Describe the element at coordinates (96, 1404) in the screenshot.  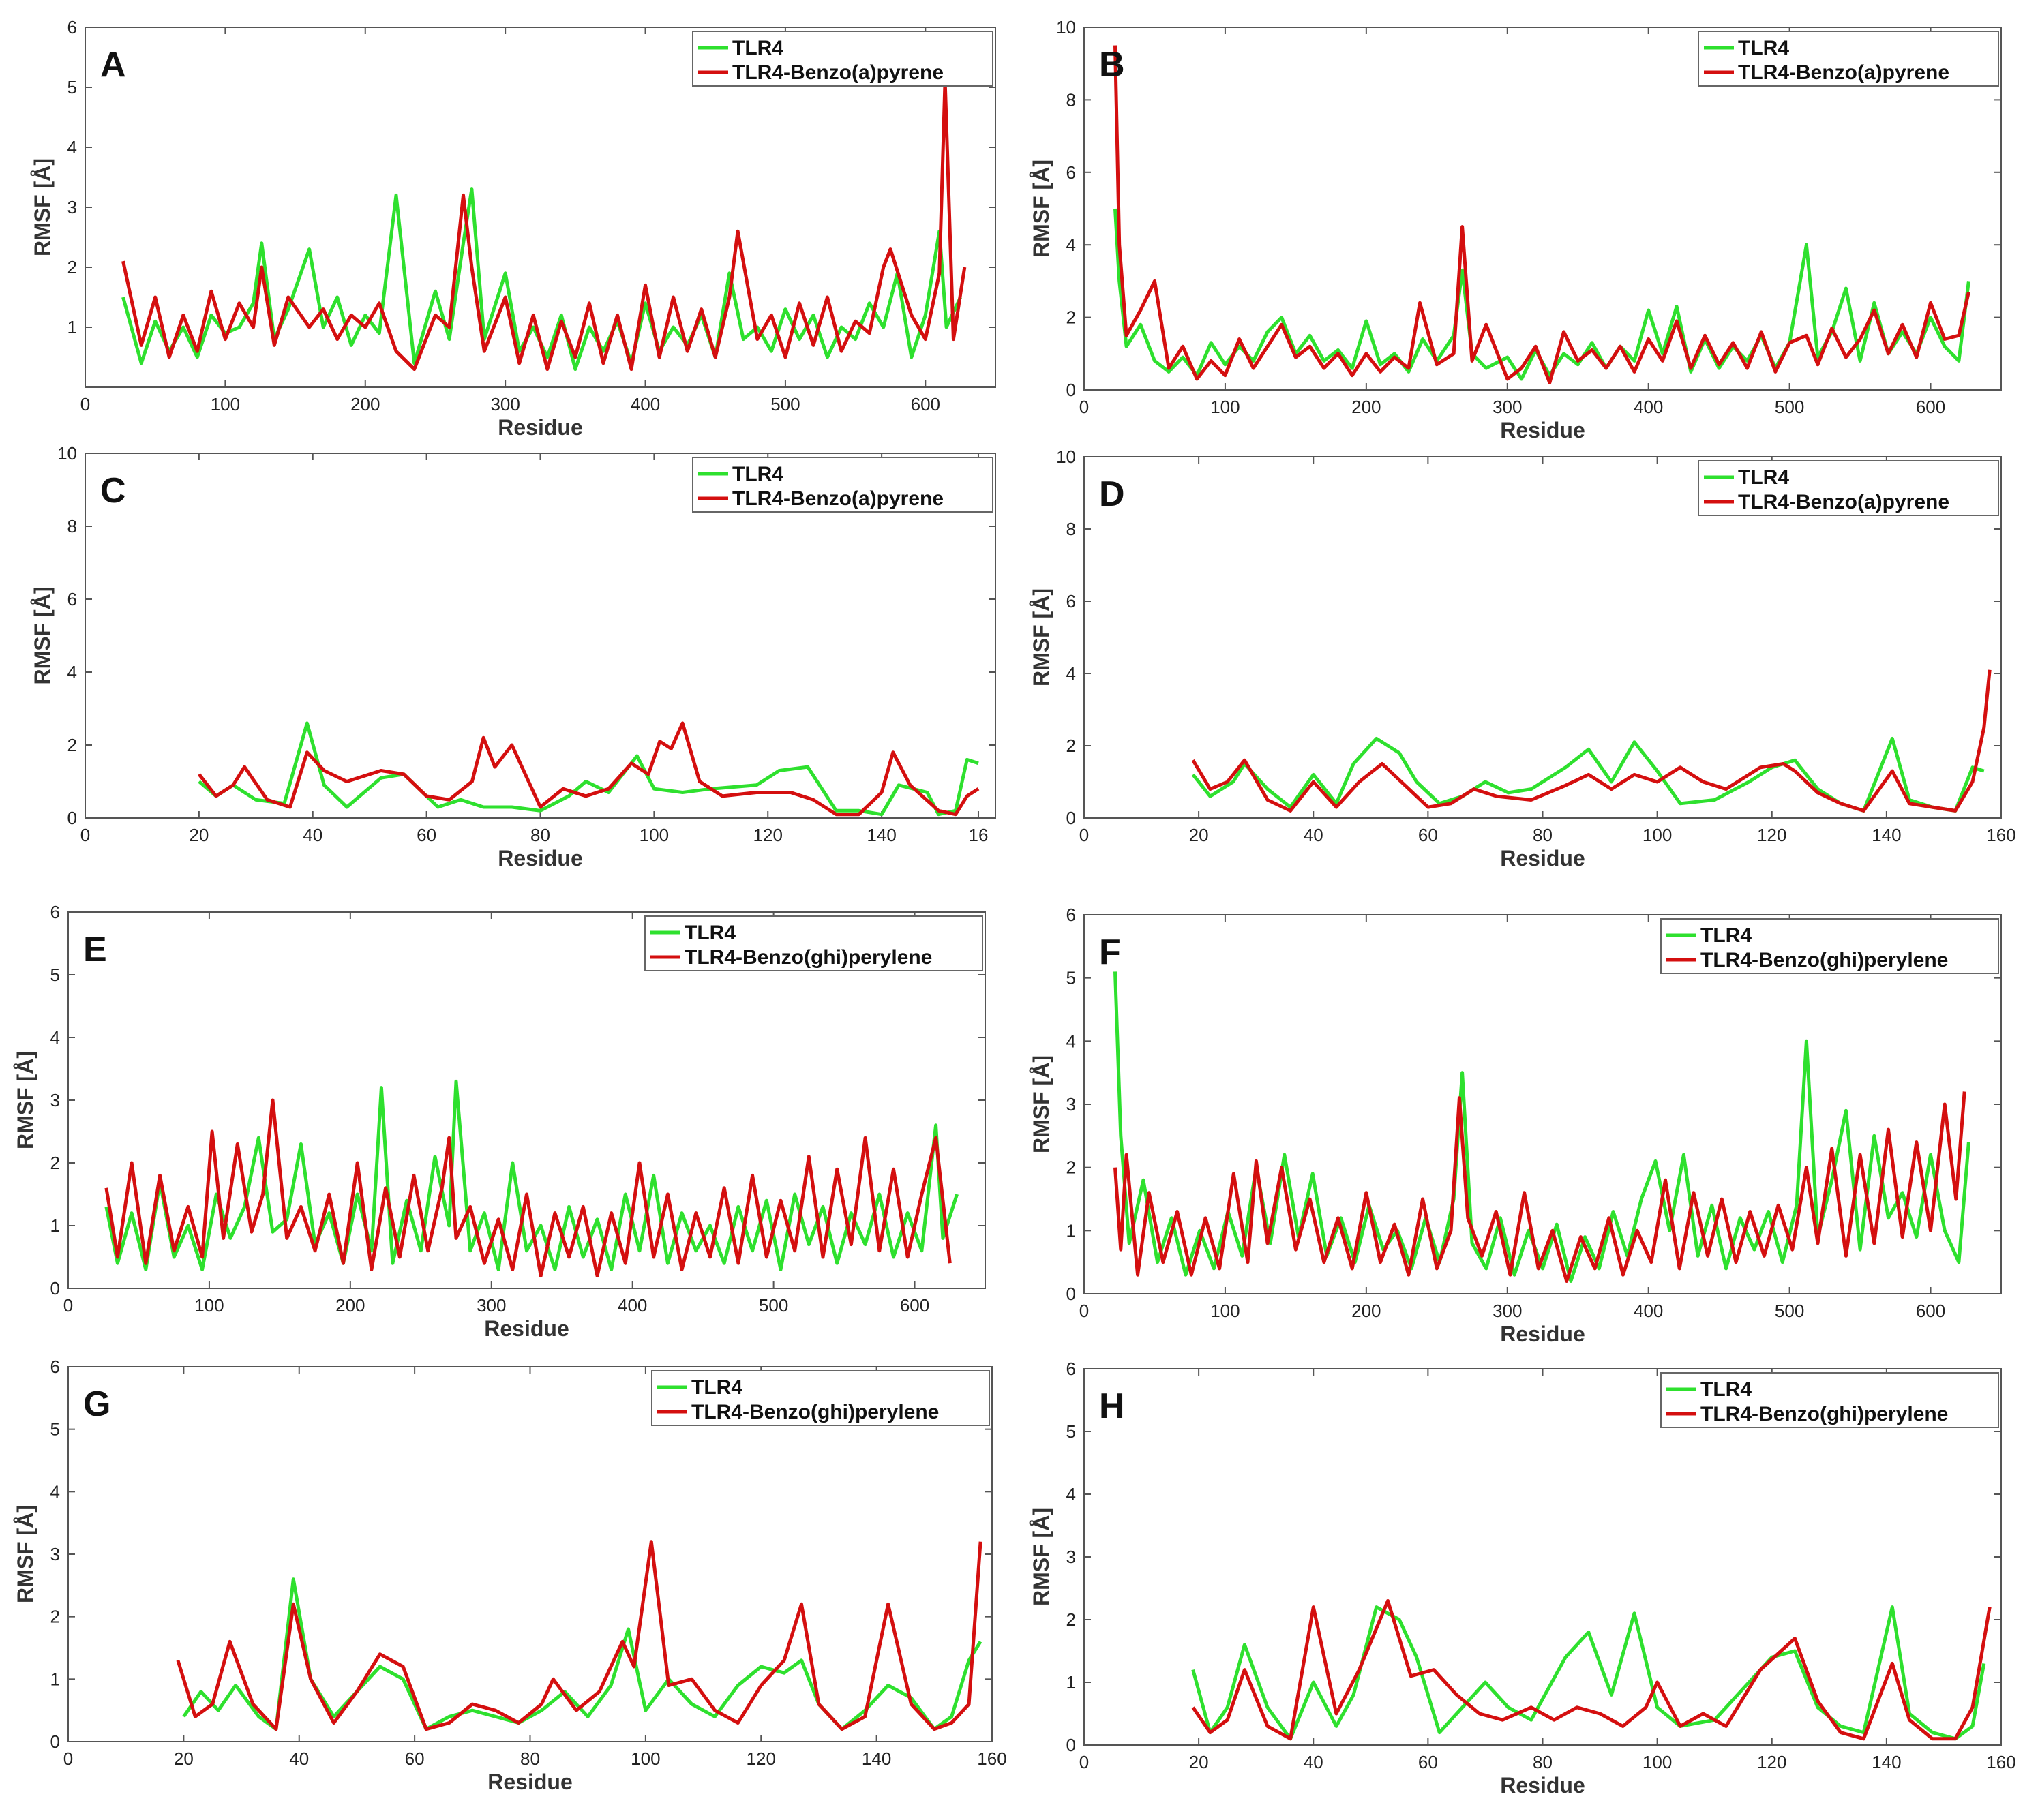
I see `panel-label: G` at that location.